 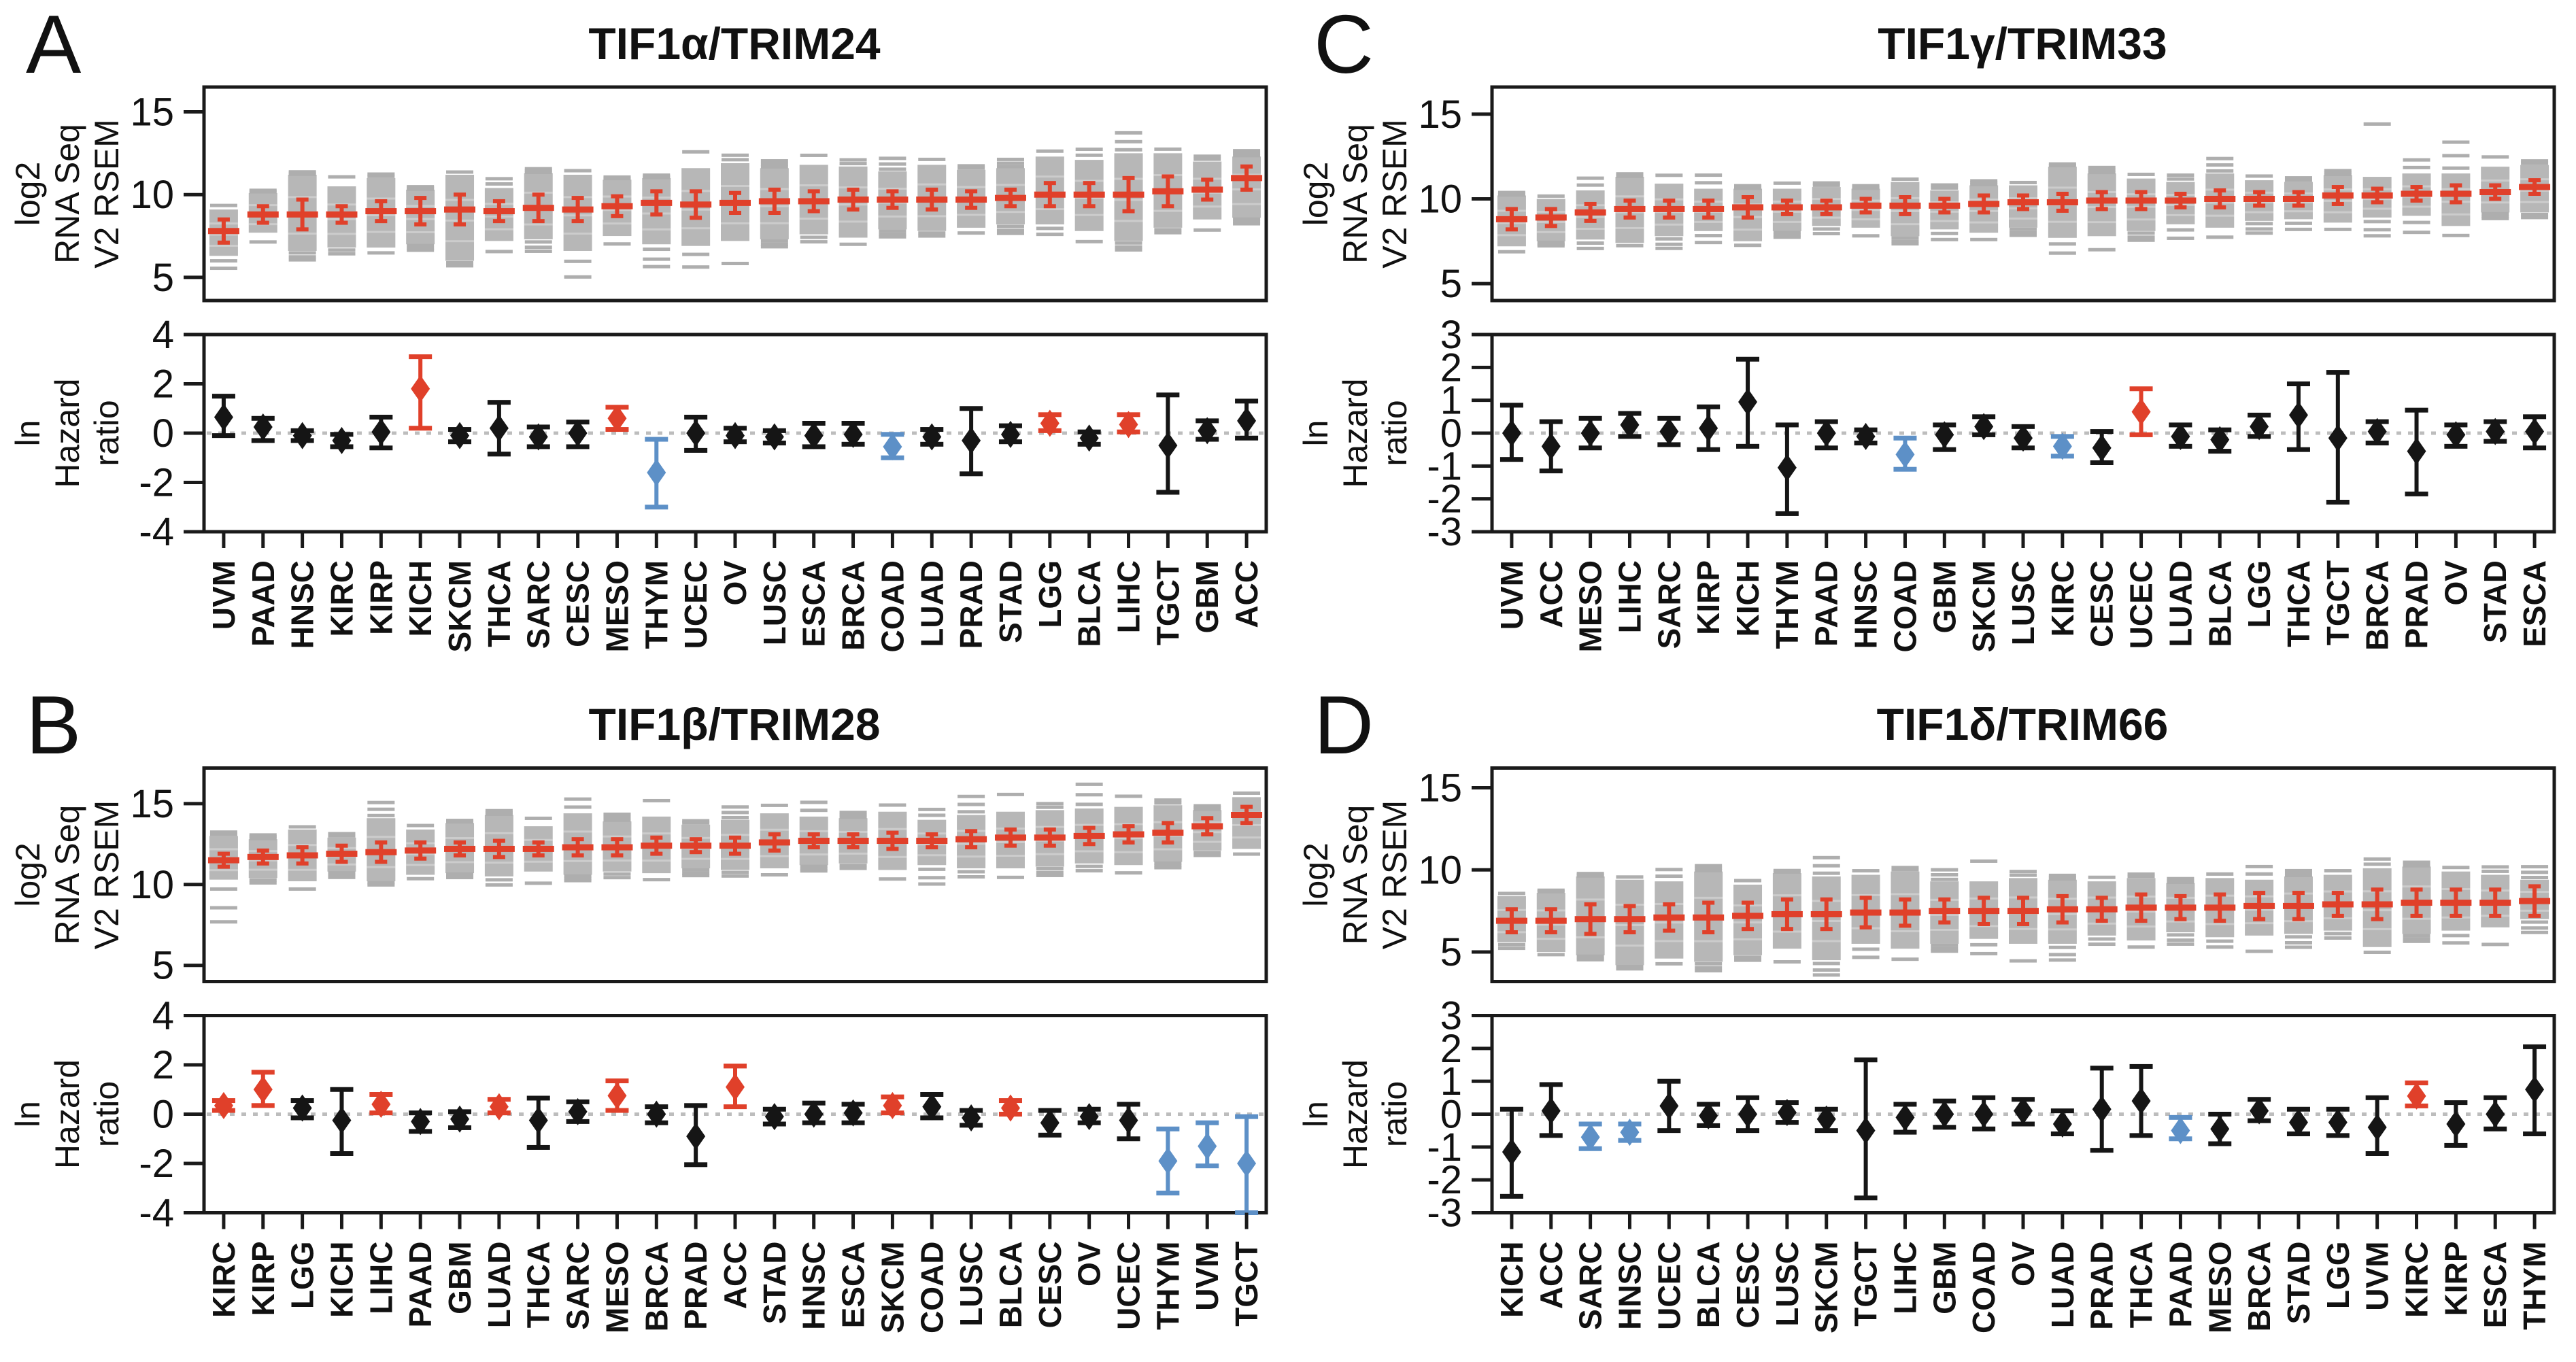 I want to click on hazard-y-tick-label: 2, so click(x=1451, y=367).